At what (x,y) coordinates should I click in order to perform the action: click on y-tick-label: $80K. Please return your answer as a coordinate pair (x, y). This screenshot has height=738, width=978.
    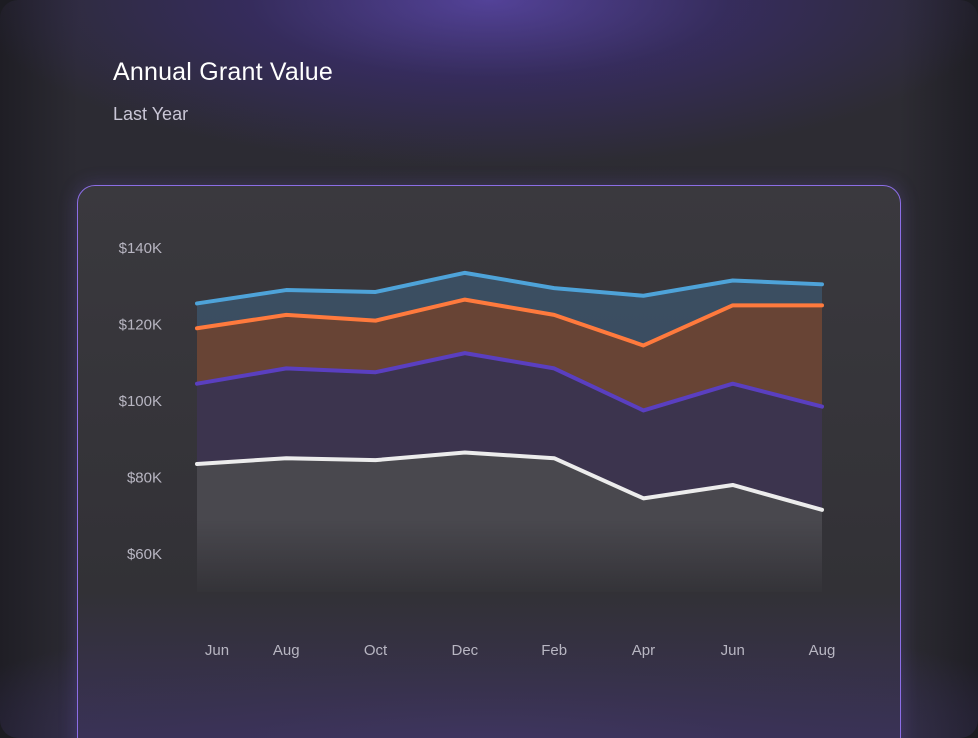
    Looking at the image, I should click on (144, 477).